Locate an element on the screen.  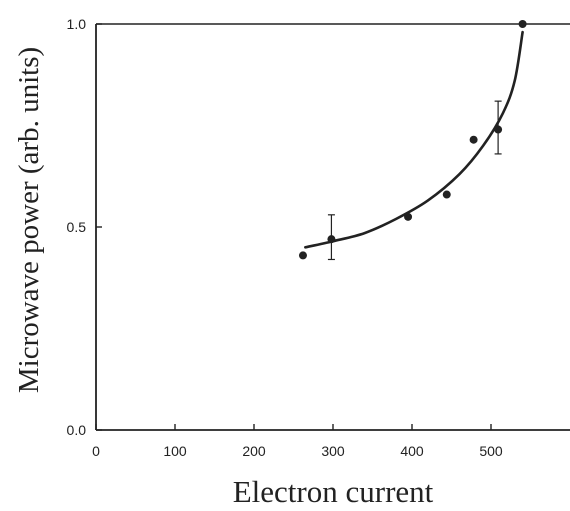
x-axis-label: Electron current is located at coordinates (333, 491).